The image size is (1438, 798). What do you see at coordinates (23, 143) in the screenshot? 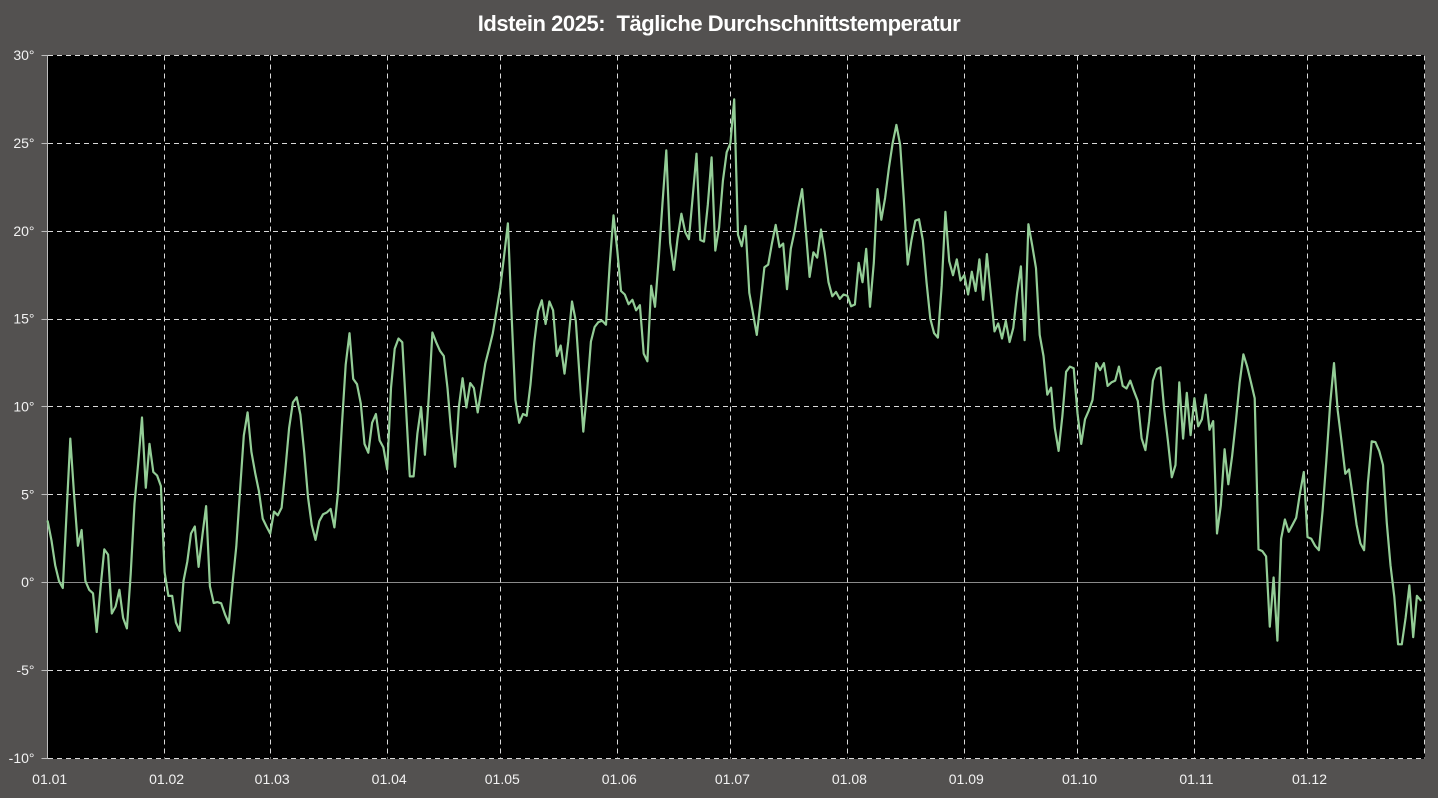
I see `svg-text: 25°` at bounding box center [23, 143].